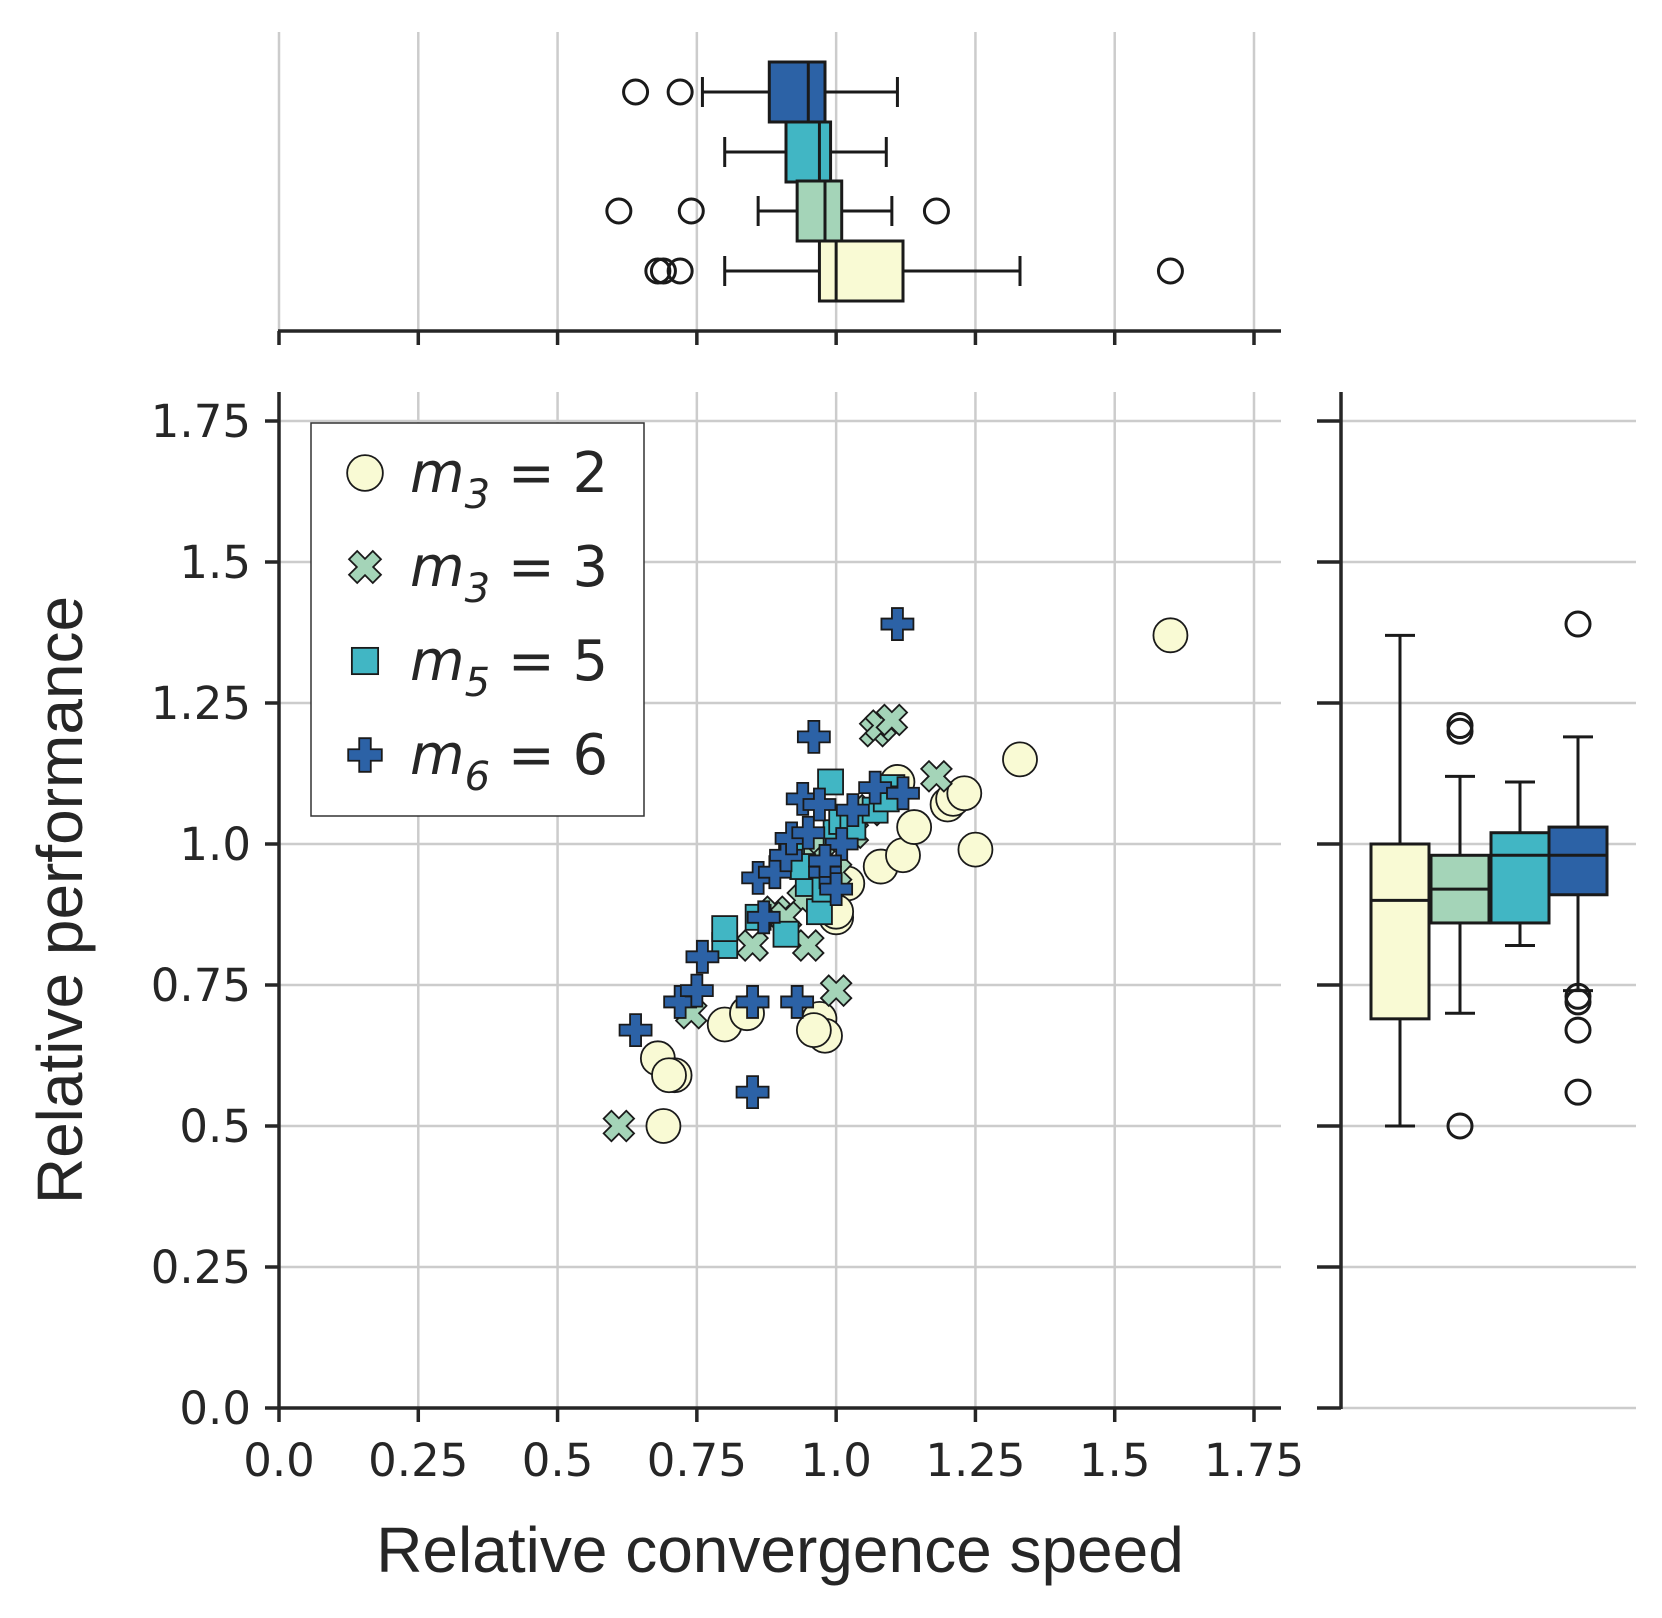 The height and width of the screenshot is (1618, 1662). Describe the element at coordinates (549, 661) in the screenshot. I see `legend-rest: = 5` at that location.